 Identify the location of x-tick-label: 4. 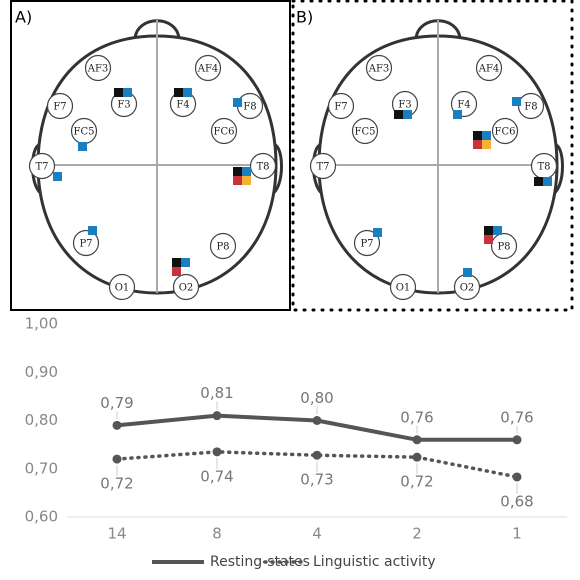
(317, 534).